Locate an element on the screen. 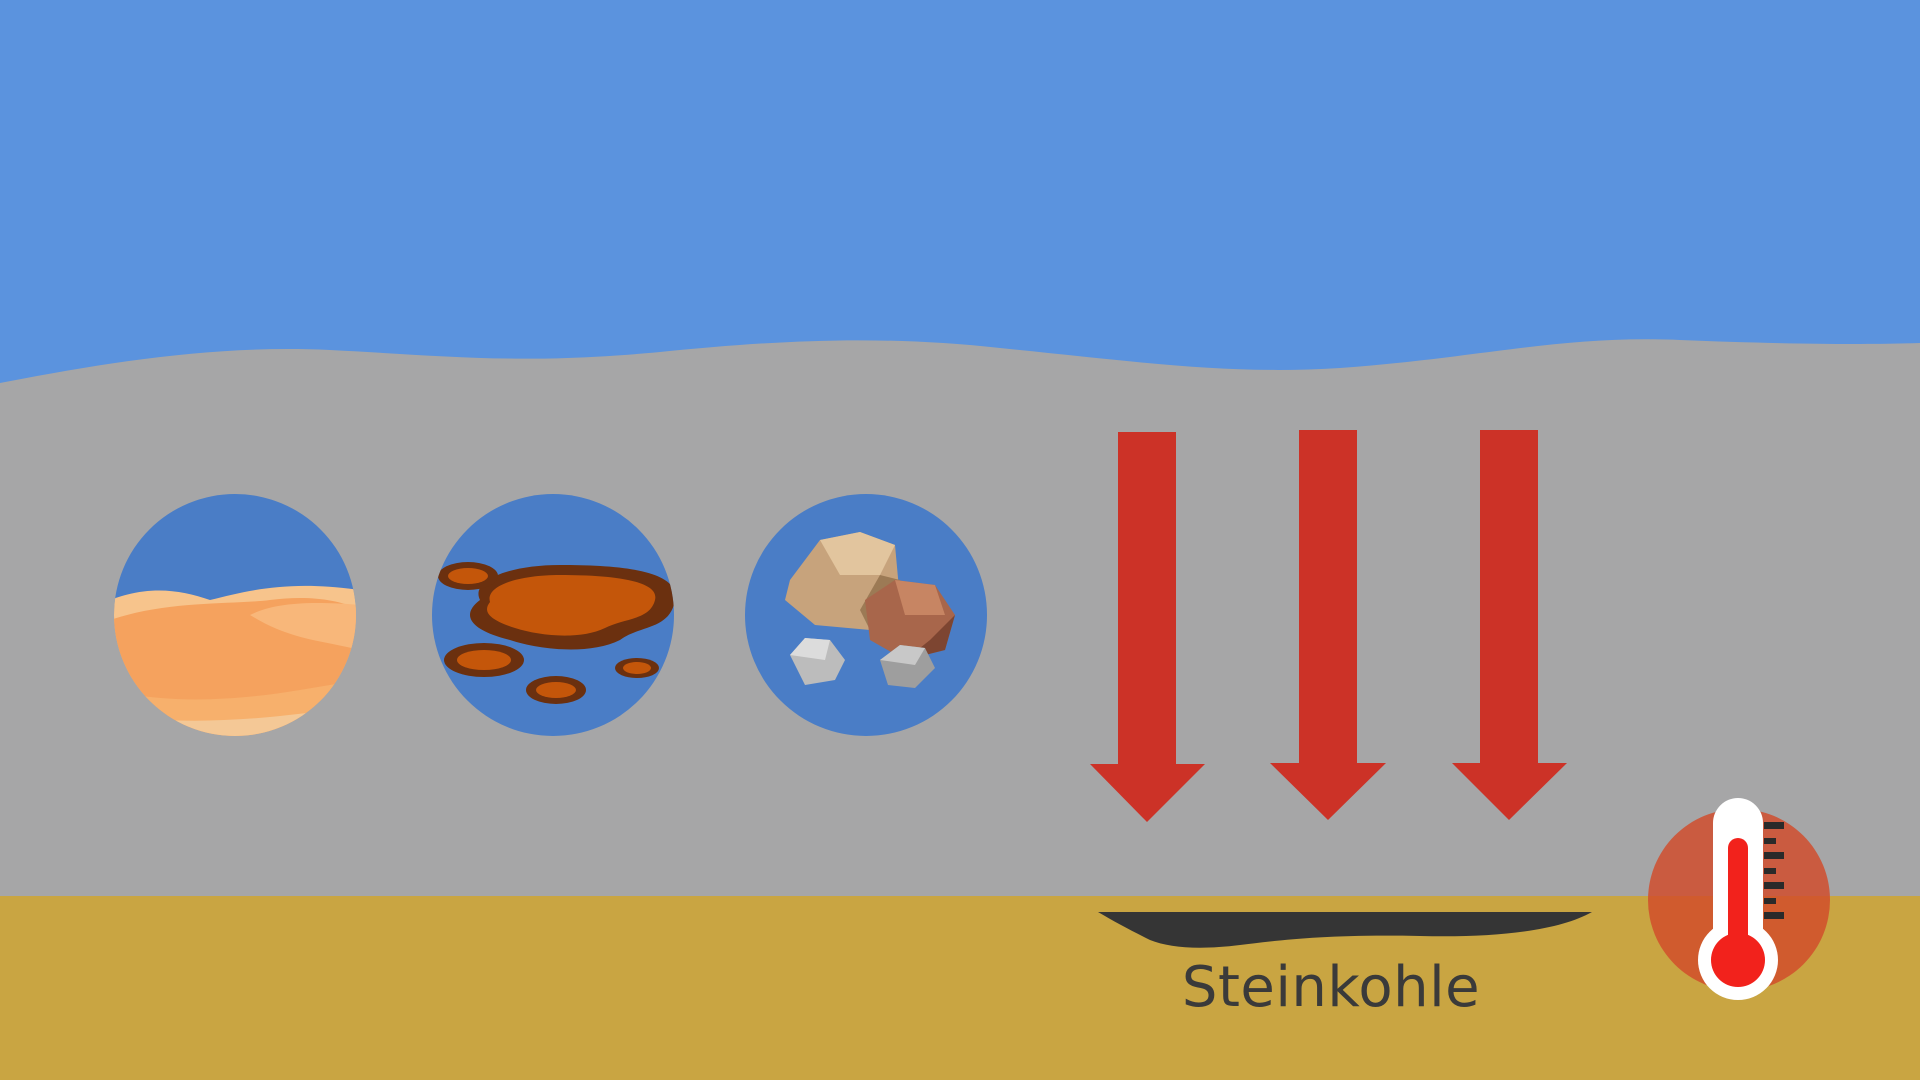 Image resolution: width=1920 pixels, height=1080 pixels. pressure-arrows is located at coordinates (1328, 626).